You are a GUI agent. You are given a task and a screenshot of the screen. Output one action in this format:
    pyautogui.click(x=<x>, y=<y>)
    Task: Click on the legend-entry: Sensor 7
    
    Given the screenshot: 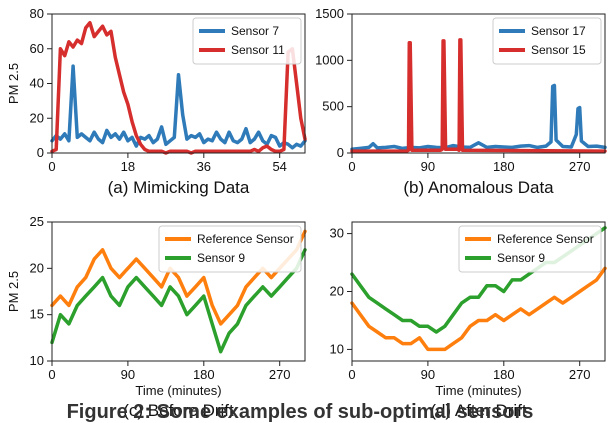 What is the action you would take?
    pyautogui.click(x=255, y=31)
    